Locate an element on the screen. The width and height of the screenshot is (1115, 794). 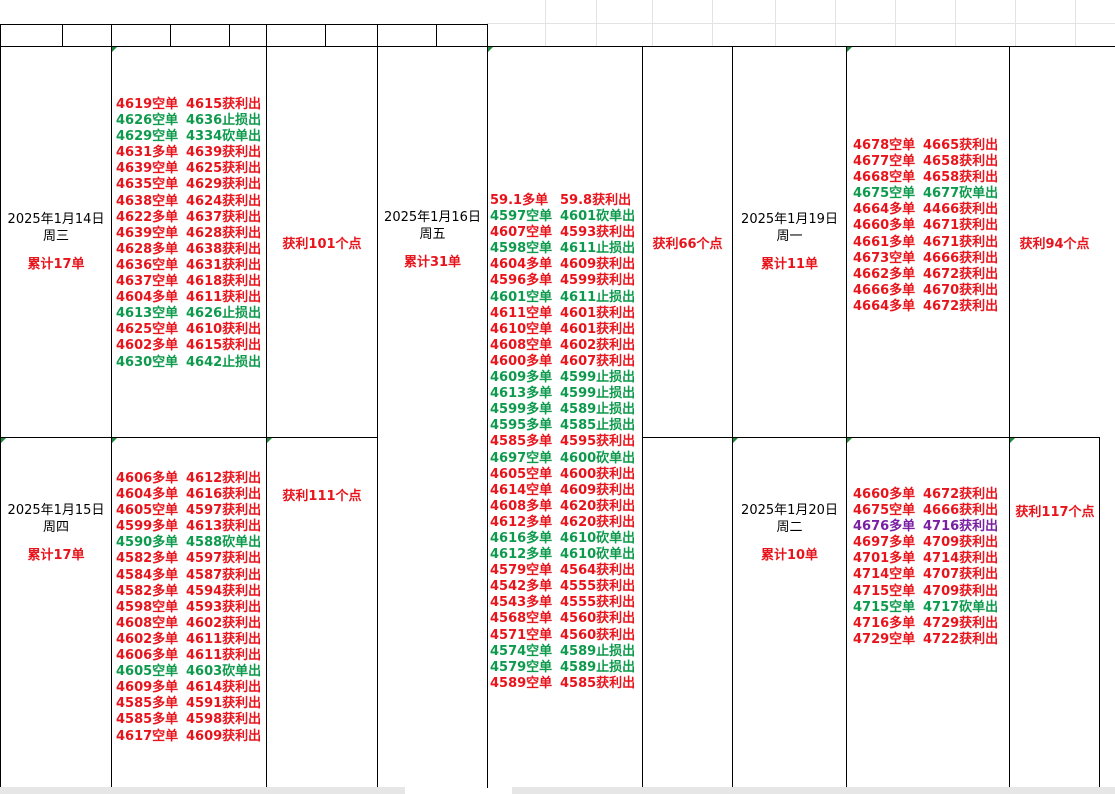
trade-line: 4608多单 4620获利出 is located at coordinates (562, 507).